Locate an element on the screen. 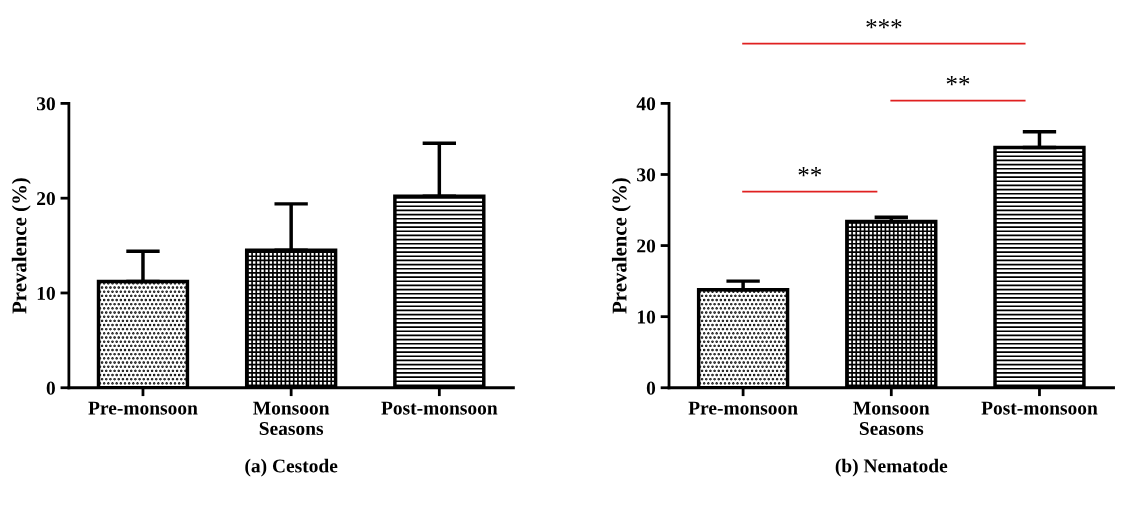 The width and height of the screenshot is (1148, 517). text: (a) Cestode is located at coordinates (291, 467).